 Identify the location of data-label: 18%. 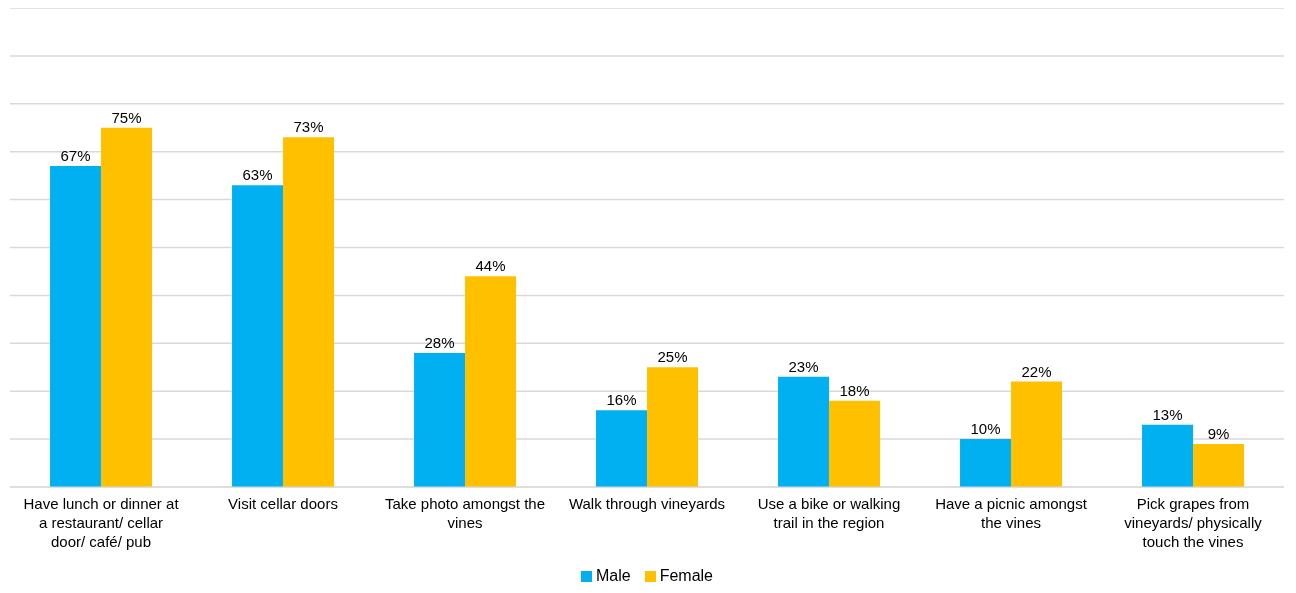
(854, 390).